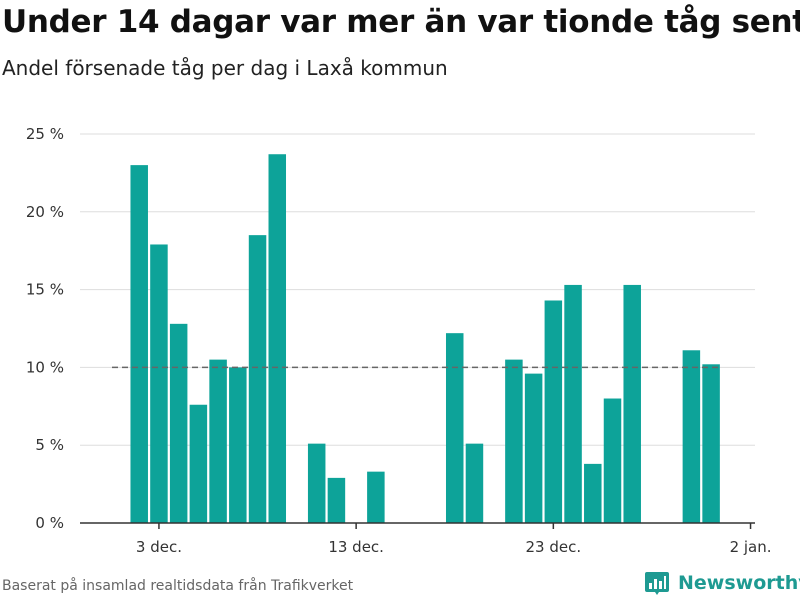 The height and width of the screenshot is (600, 800). What do you see at coordinates (554, 547) in the screenshot?
I see `x-tick-label: 23 dec.` at bounding box center [554, 547].